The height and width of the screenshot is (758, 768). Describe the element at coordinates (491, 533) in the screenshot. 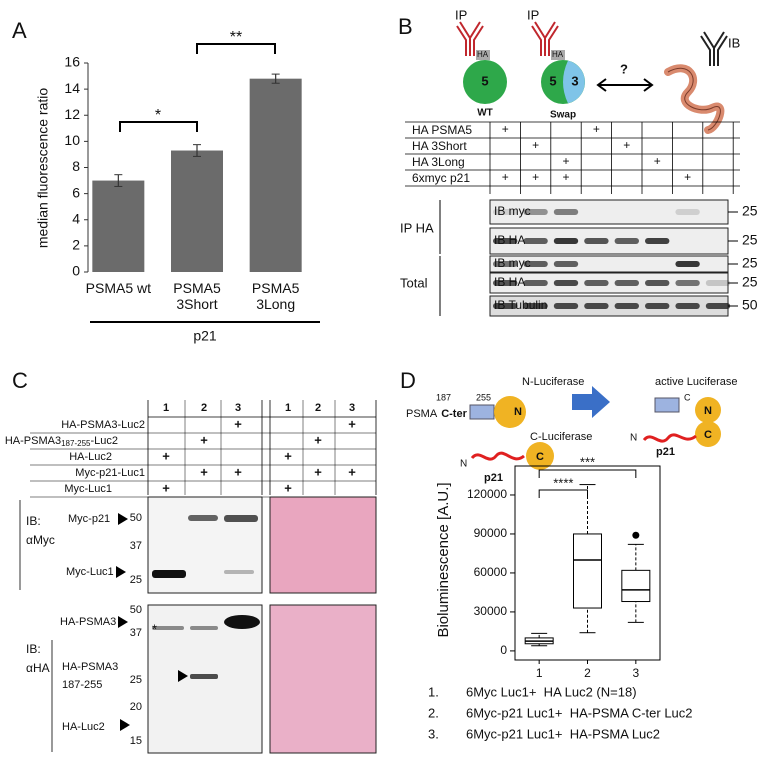

I see `y-tick-label: 90000` at that location.